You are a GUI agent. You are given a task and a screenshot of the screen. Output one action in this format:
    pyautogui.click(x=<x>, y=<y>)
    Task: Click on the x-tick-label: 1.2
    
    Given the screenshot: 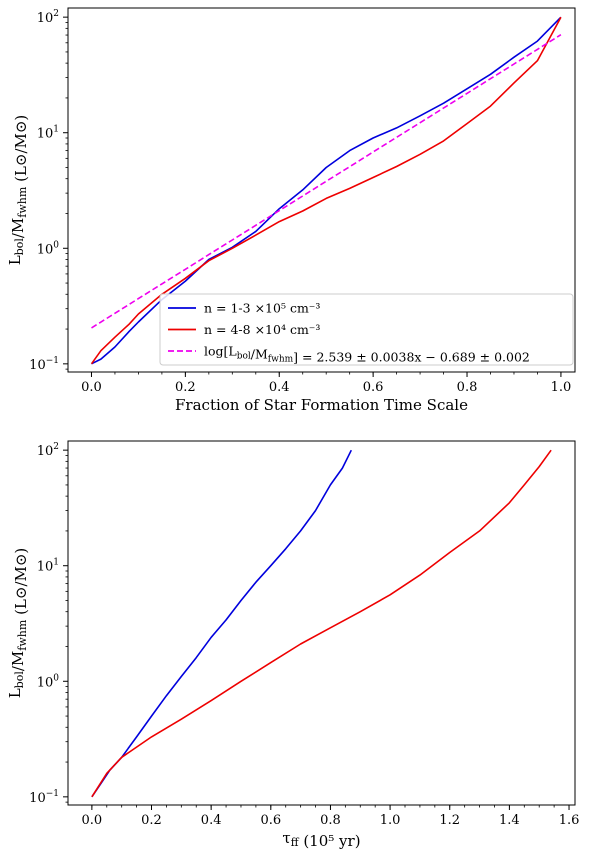 What is the action you would take?
    pyautogui.click(x=449, y=820)
    